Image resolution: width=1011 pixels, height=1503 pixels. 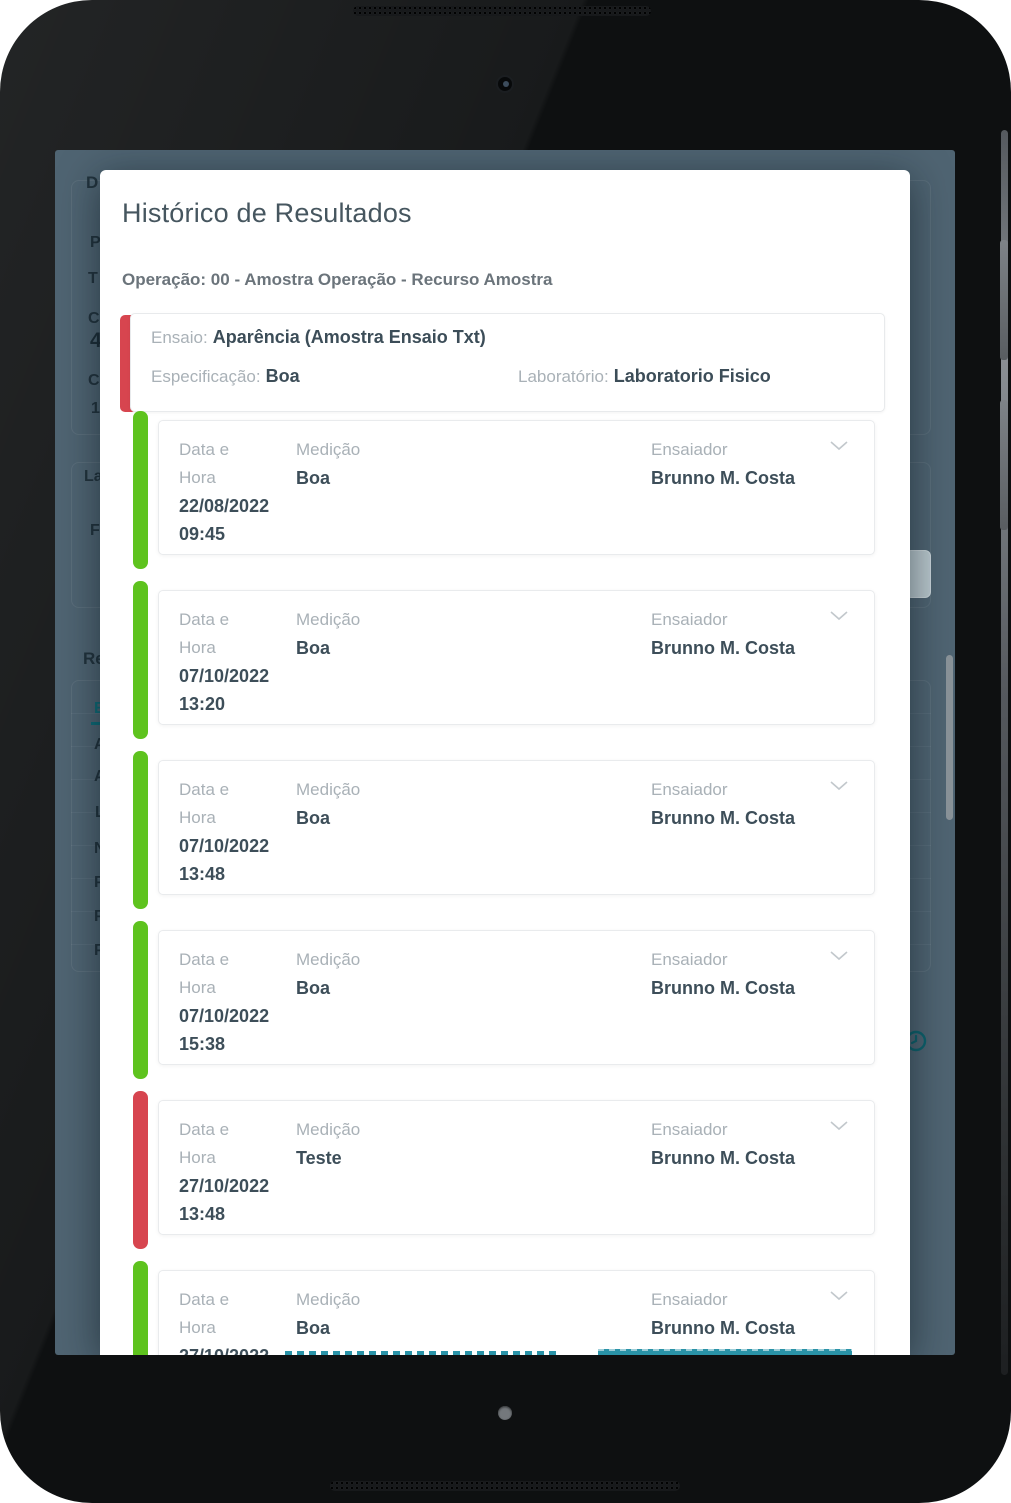 I want to click on scrollbar, so click(x=949, y=737).